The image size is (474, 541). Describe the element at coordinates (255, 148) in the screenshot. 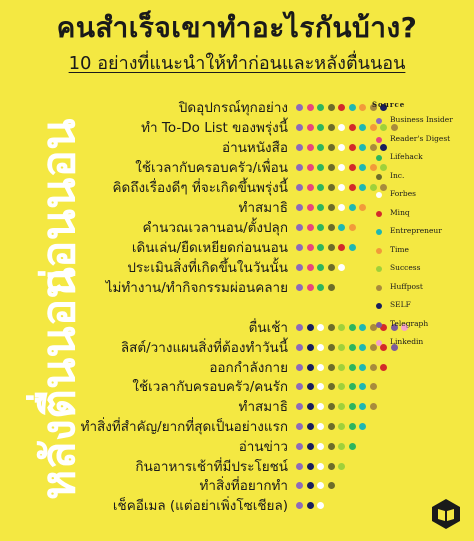

I see `habit-label: อ่านหนังสือ` at that location.